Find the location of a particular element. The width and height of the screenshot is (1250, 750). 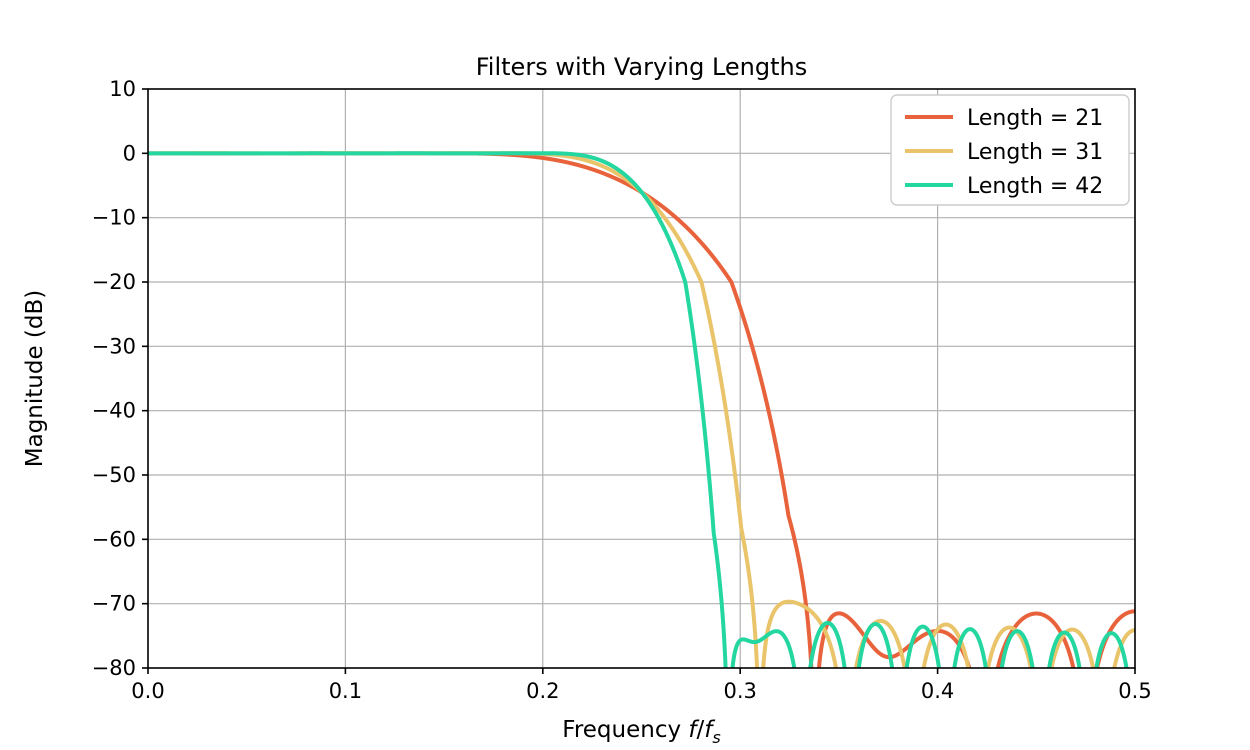

chart-title: Filters with Varying Lengths is located at coordinates (641, 67).